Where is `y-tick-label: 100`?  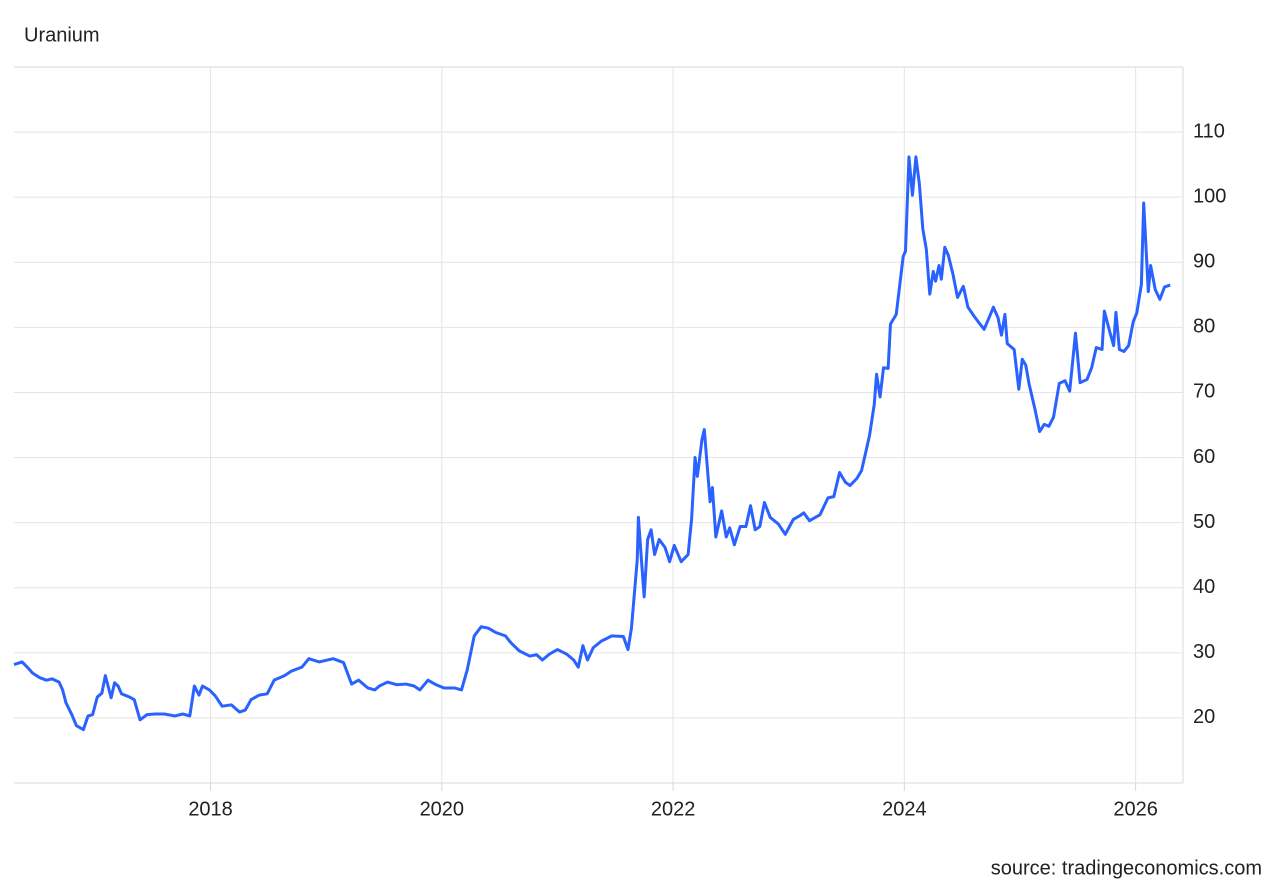
y-tick-label: 100 is located at coordinates (1209, 196).